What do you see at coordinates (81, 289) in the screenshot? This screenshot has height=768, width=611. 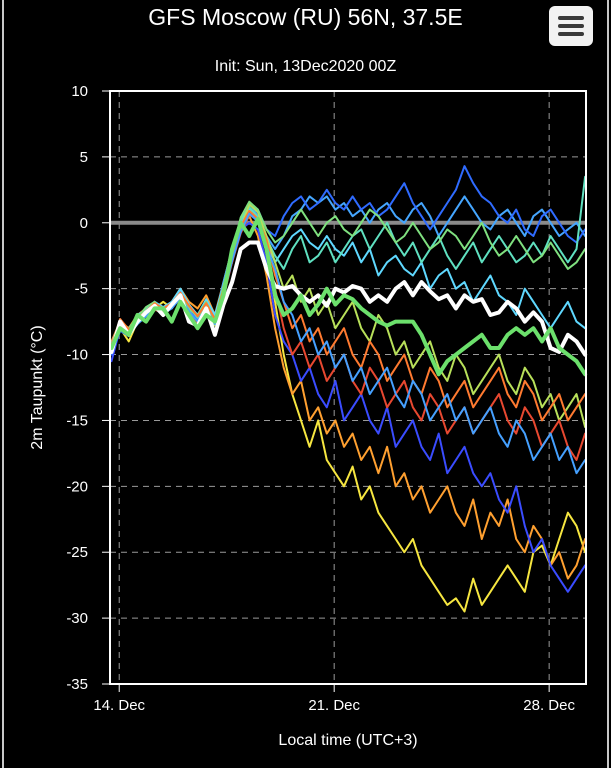 I see `y-tick-label: -5` at bounding box center [81, 289].